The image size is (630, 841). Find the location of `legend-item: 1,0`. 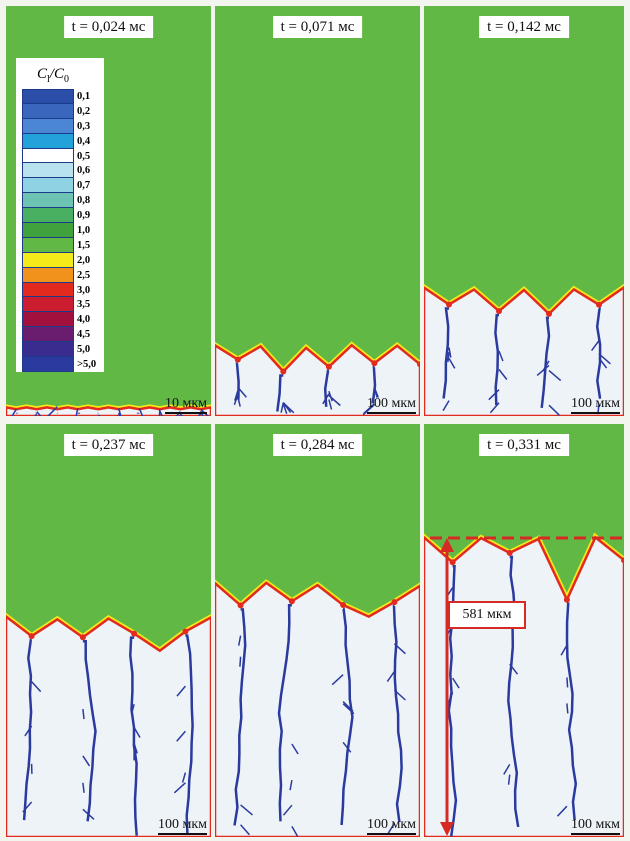

legend-item: 1,0 is located at coordinates (60, 230).